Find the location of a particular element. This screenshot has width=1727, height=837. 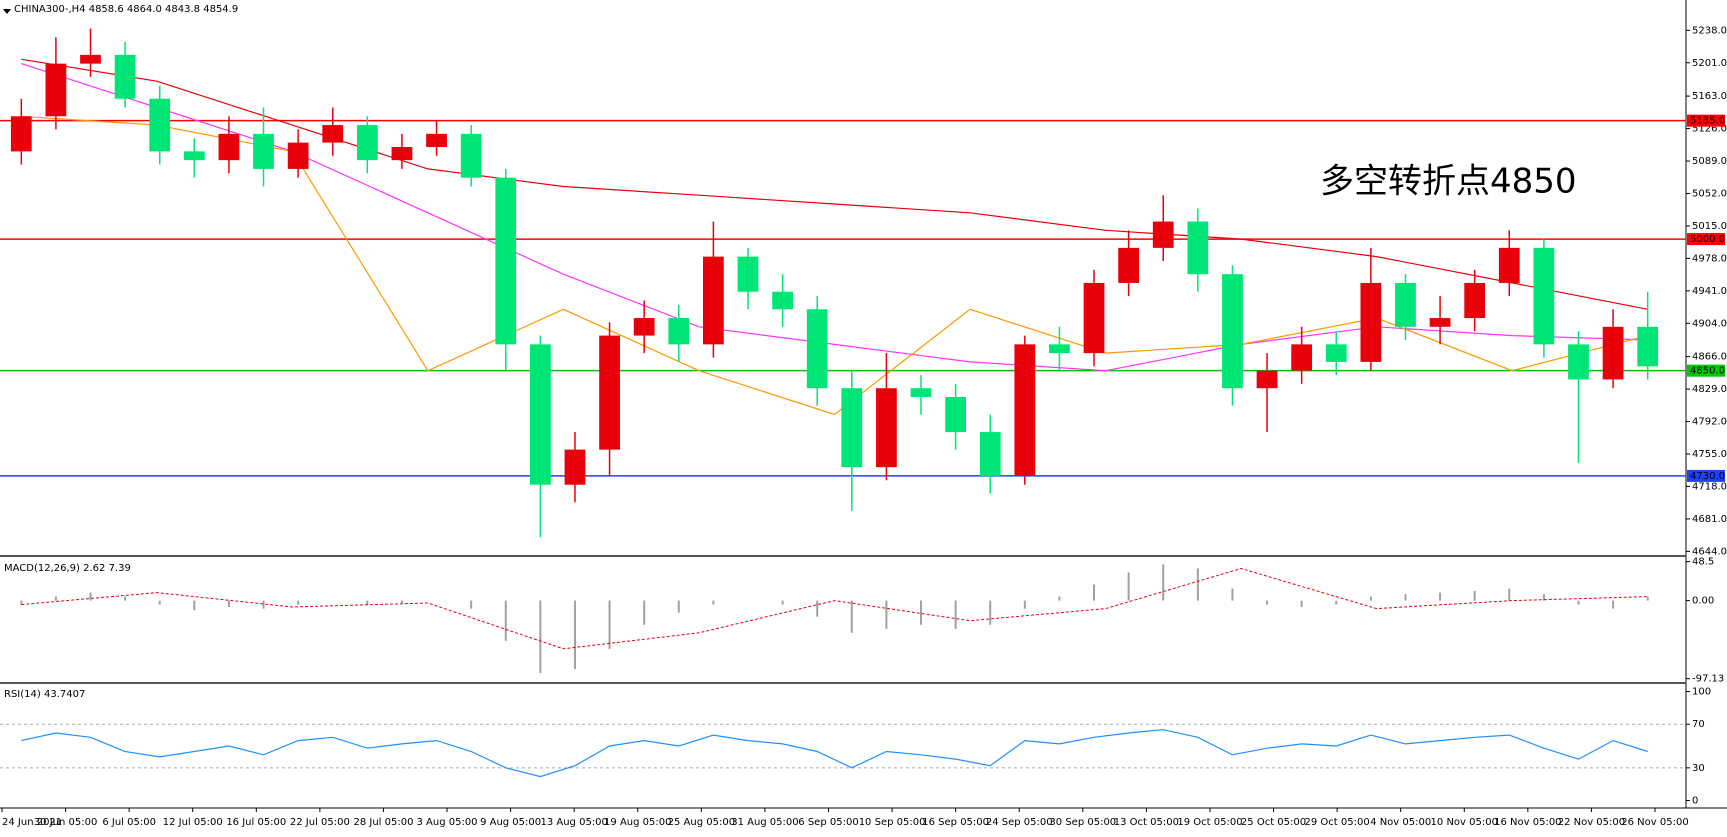

level-label: 4730.0 is located at coordinates (1707, 476).